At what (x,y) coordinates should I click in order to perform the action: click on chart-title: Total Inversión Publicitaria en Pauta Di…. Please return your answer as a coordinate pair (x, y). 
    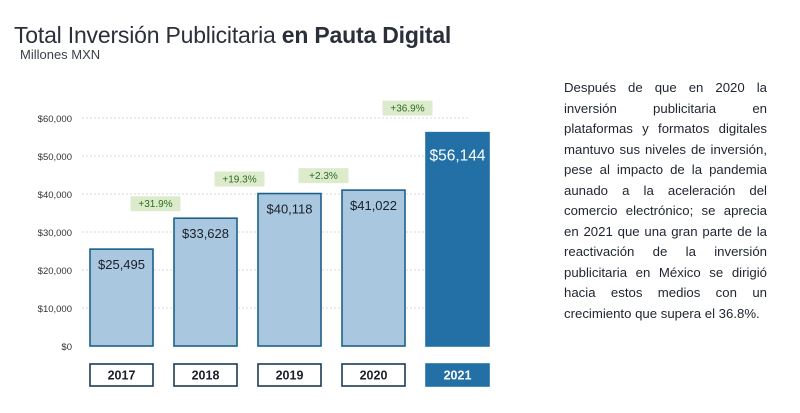
    Looking at the image, I should click on (232, 35).